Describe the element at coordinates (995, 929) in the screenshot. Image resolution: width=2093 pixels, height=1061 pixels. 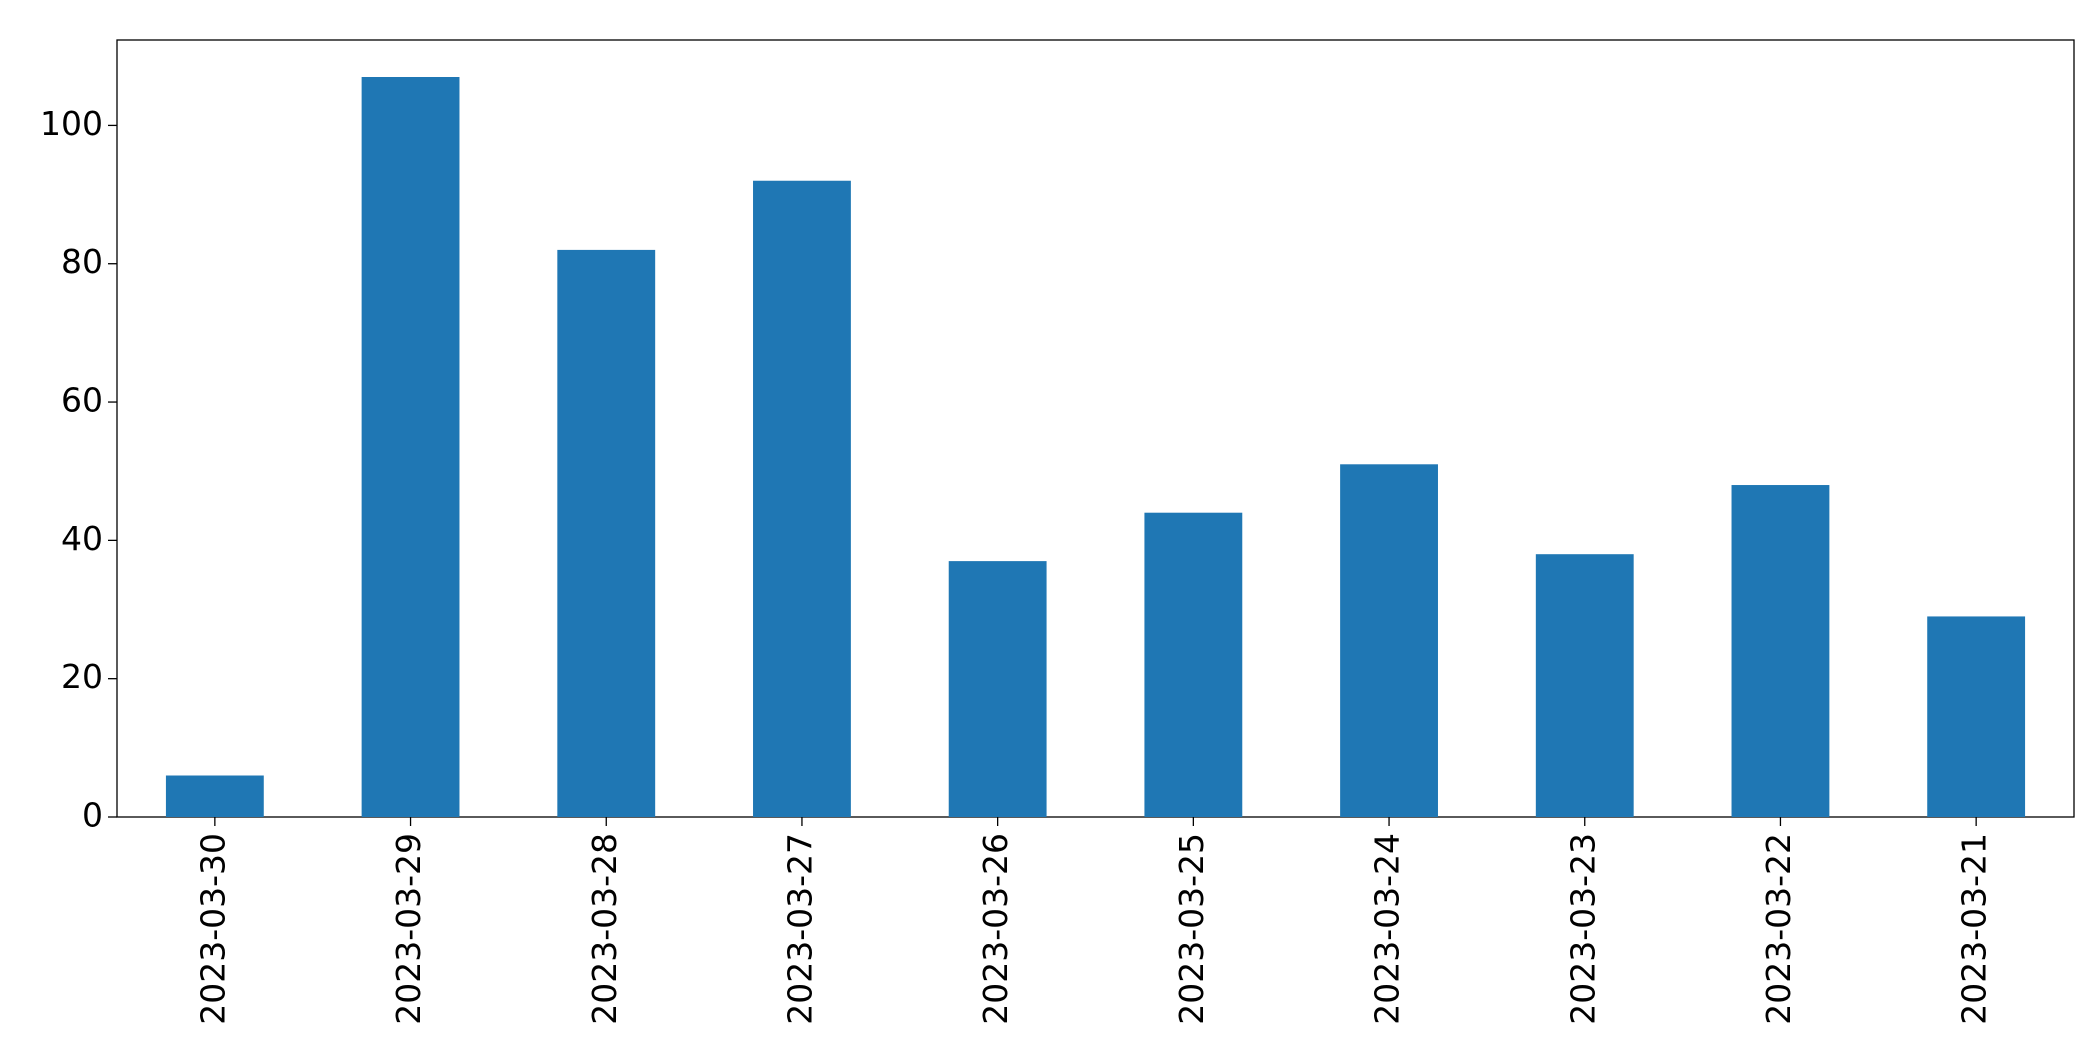
I see `x-tick-label: 2023-03-26` at that location.